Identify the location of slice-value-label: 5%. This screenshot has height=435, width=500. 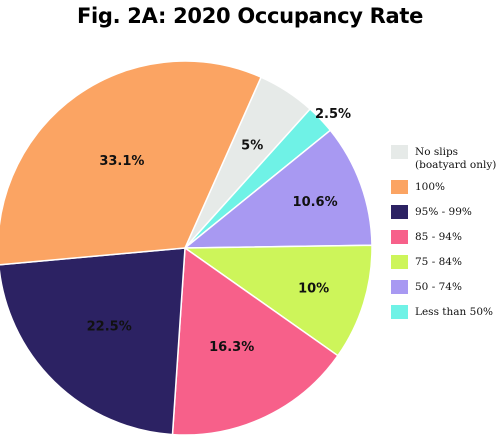
(252, 145).